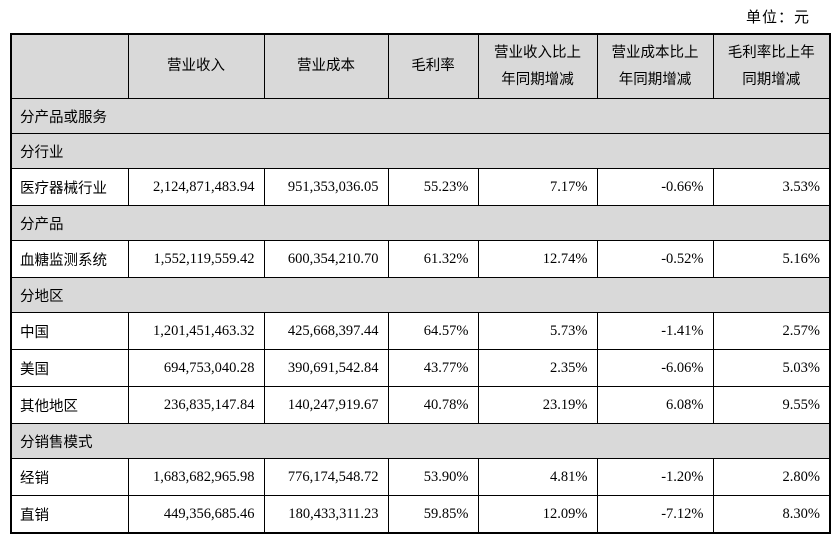 The height and width of the screenshot is (552, 838). I want to click on cell-cost-yoy: -1.20%, so click(655, 477).